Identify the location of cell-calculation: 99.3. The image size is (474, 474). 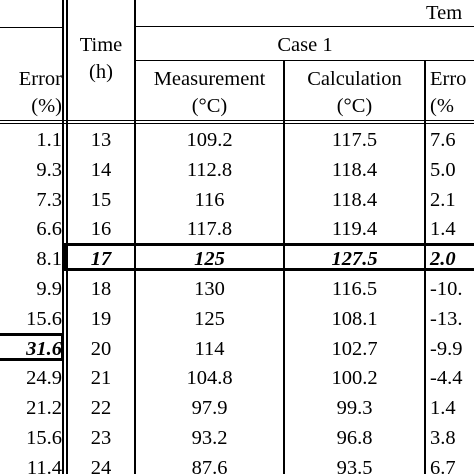
(354, 408).